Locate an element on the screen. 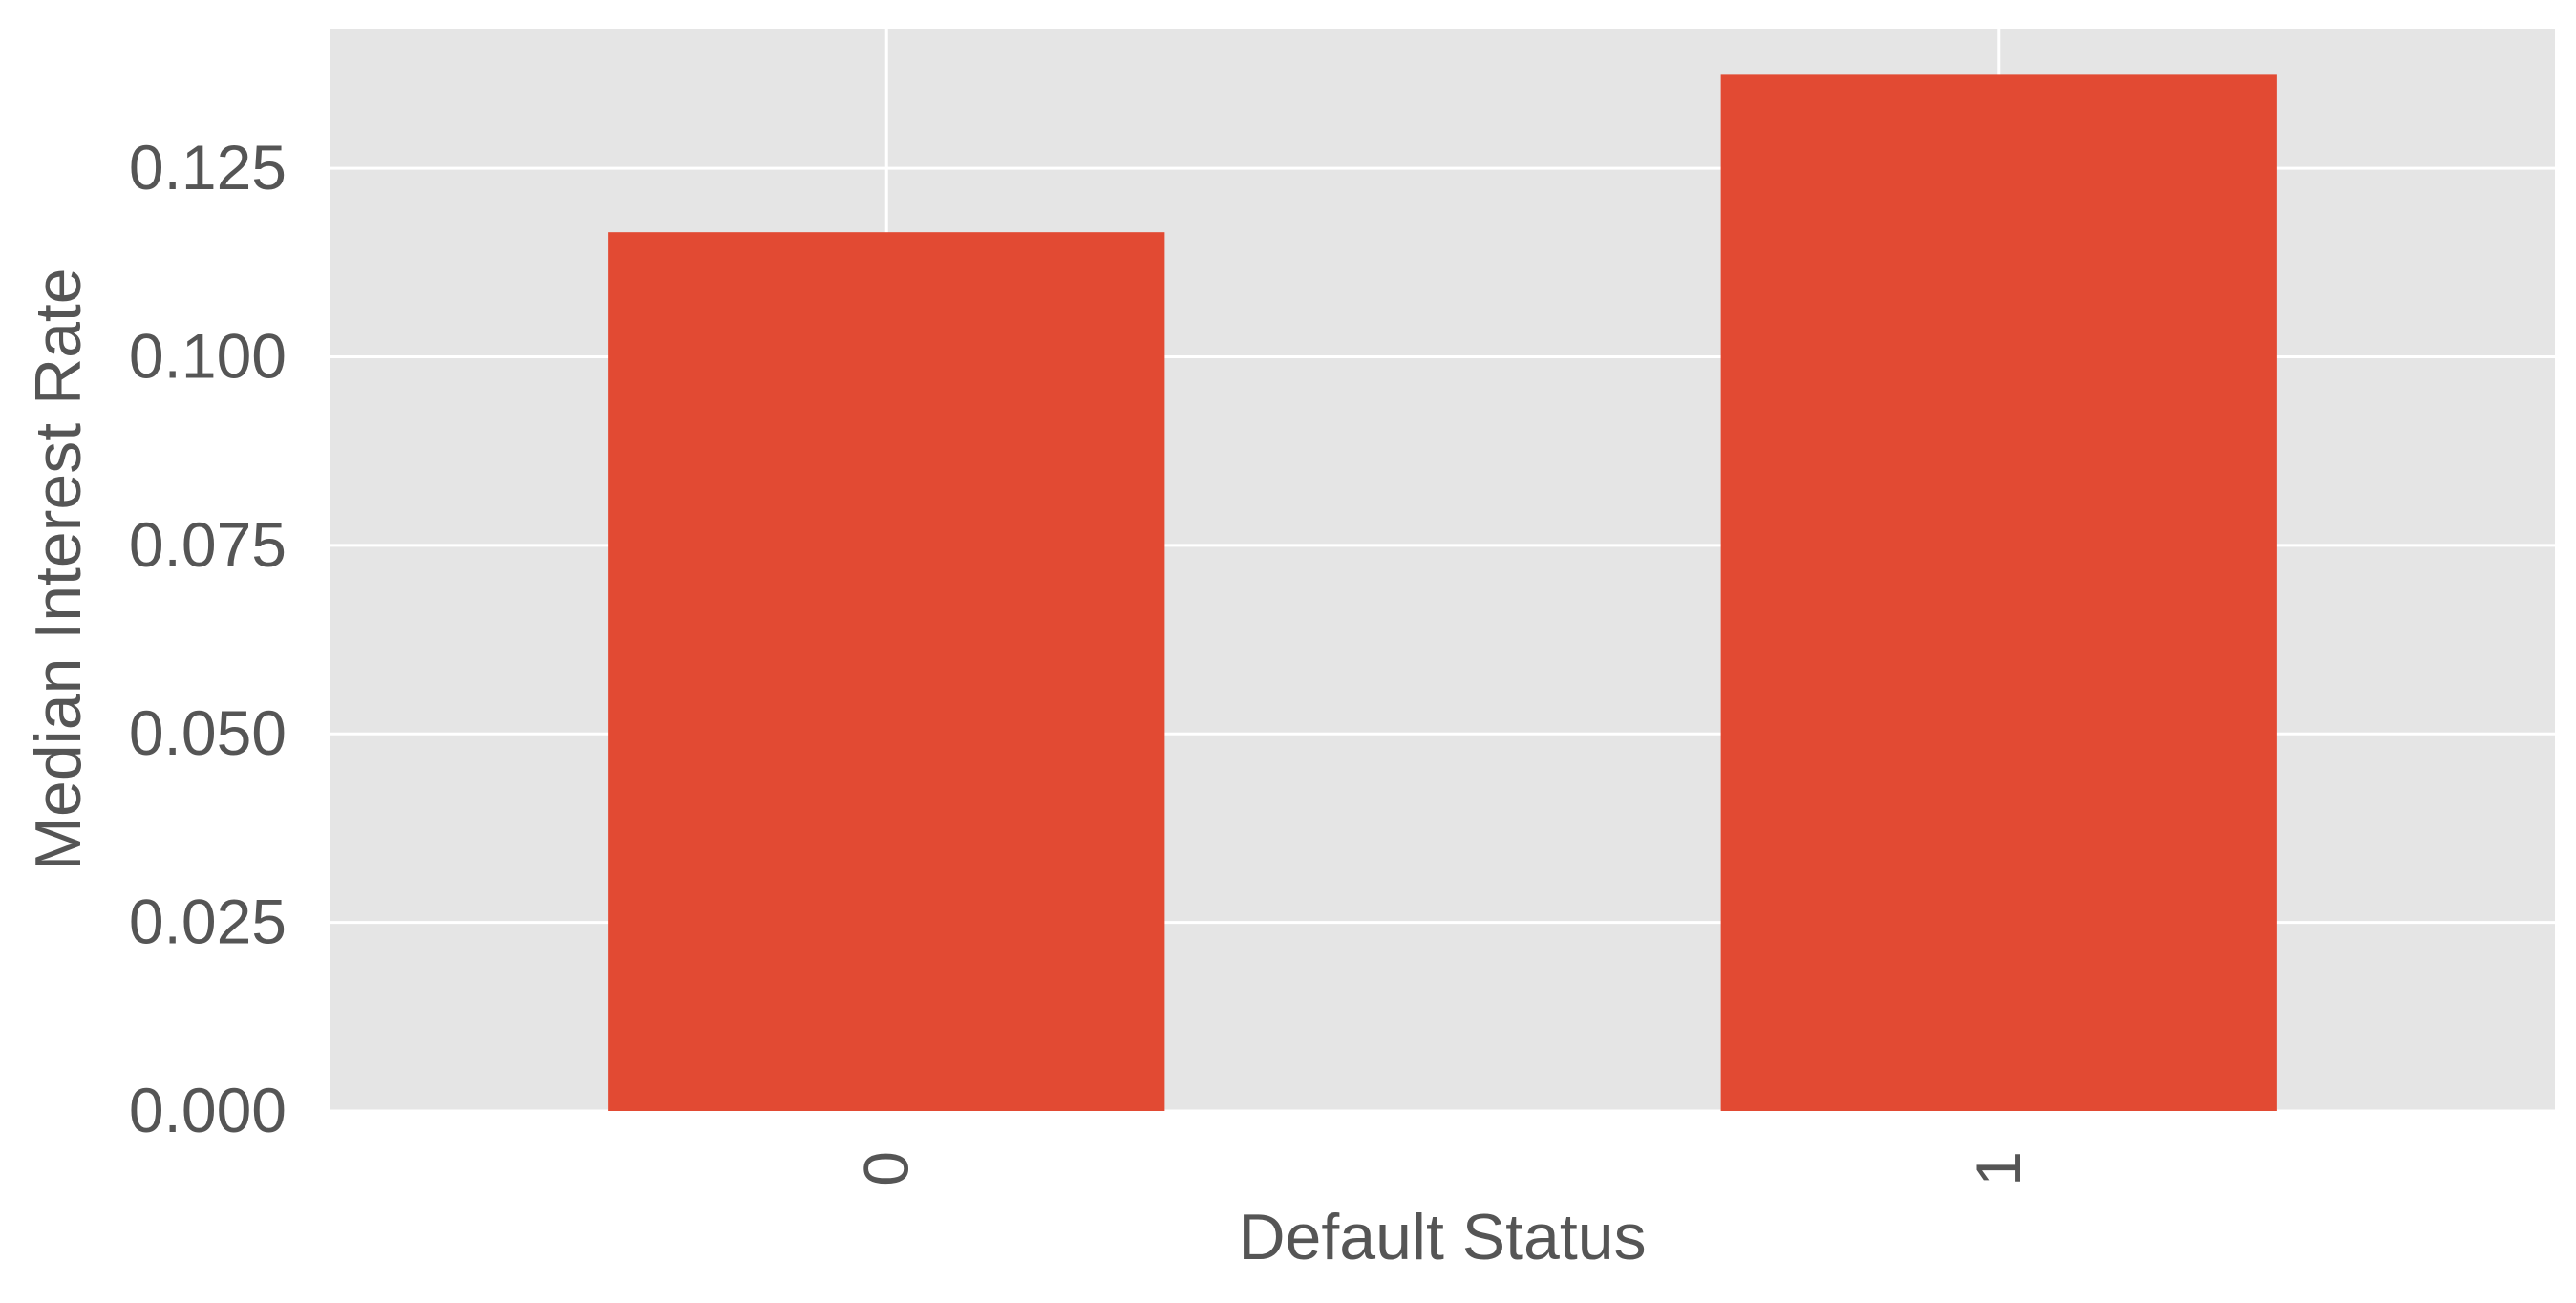  y-tick-label: 0.075 is located at coordinates (208, 544).